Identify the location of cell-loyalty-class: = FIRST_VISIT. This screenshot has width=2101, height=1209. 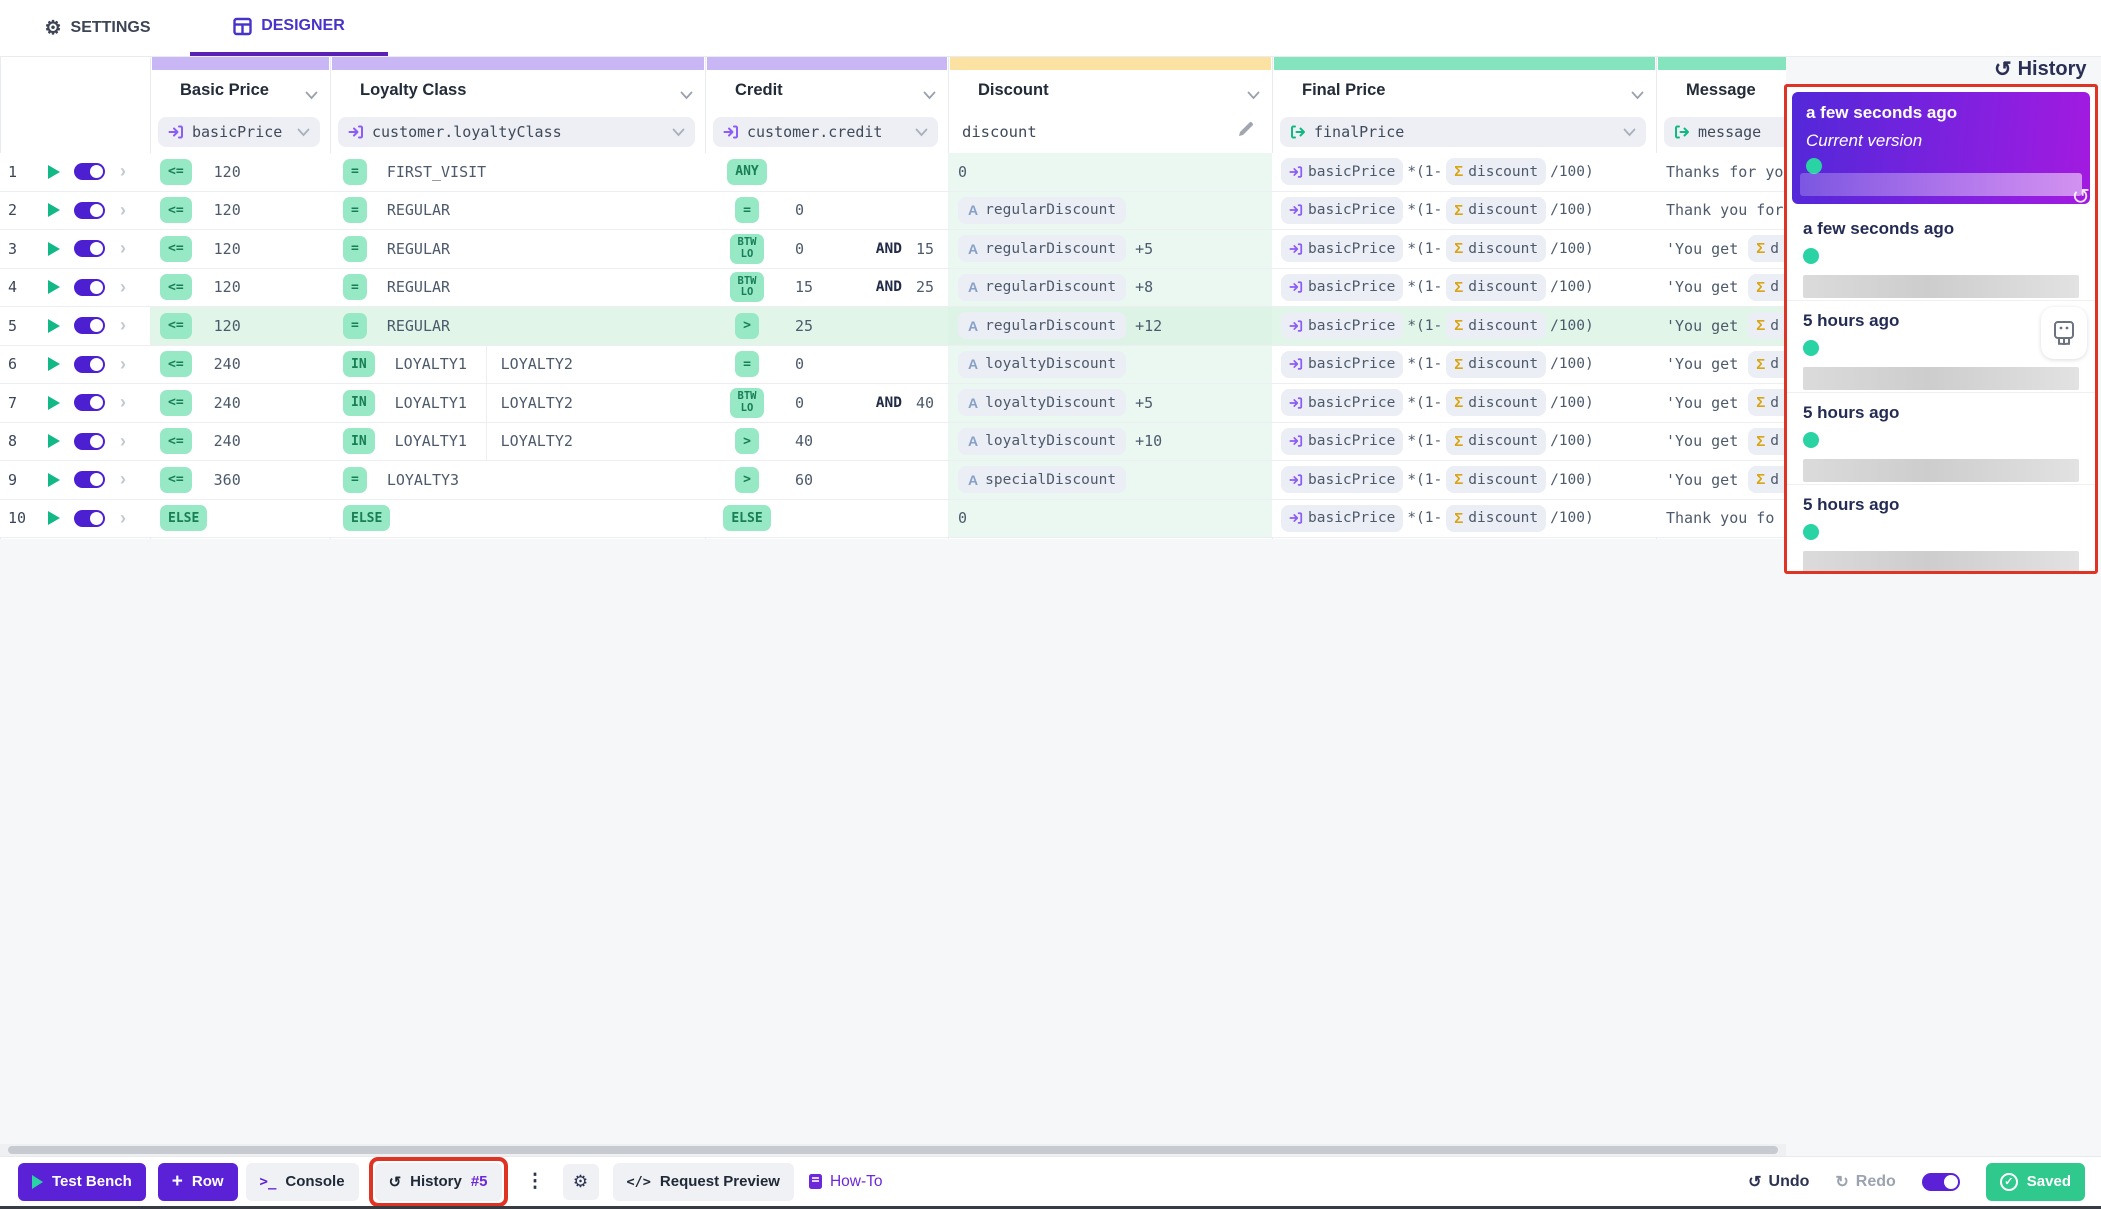
(517, 172).